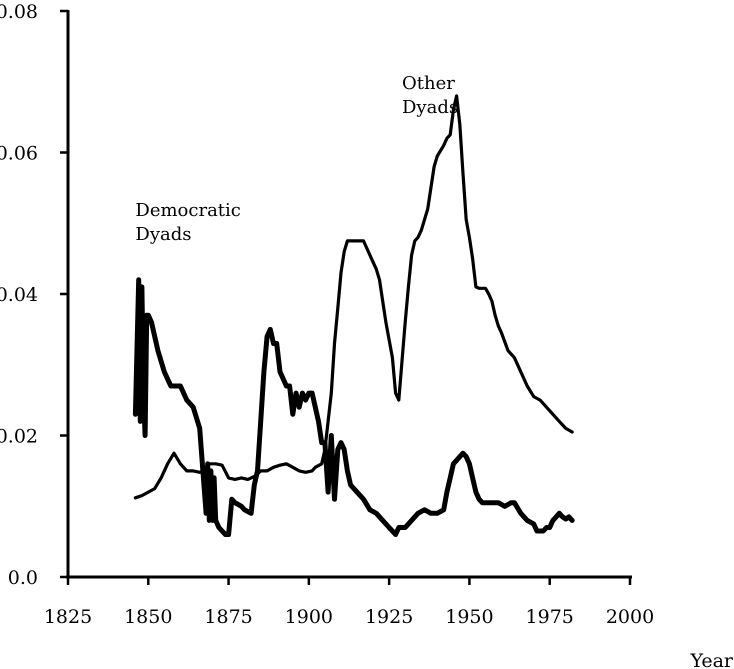  Describe the element at coordinates (389, 617) in the screenshot. I see `x-tick-label: 1925` at that location.